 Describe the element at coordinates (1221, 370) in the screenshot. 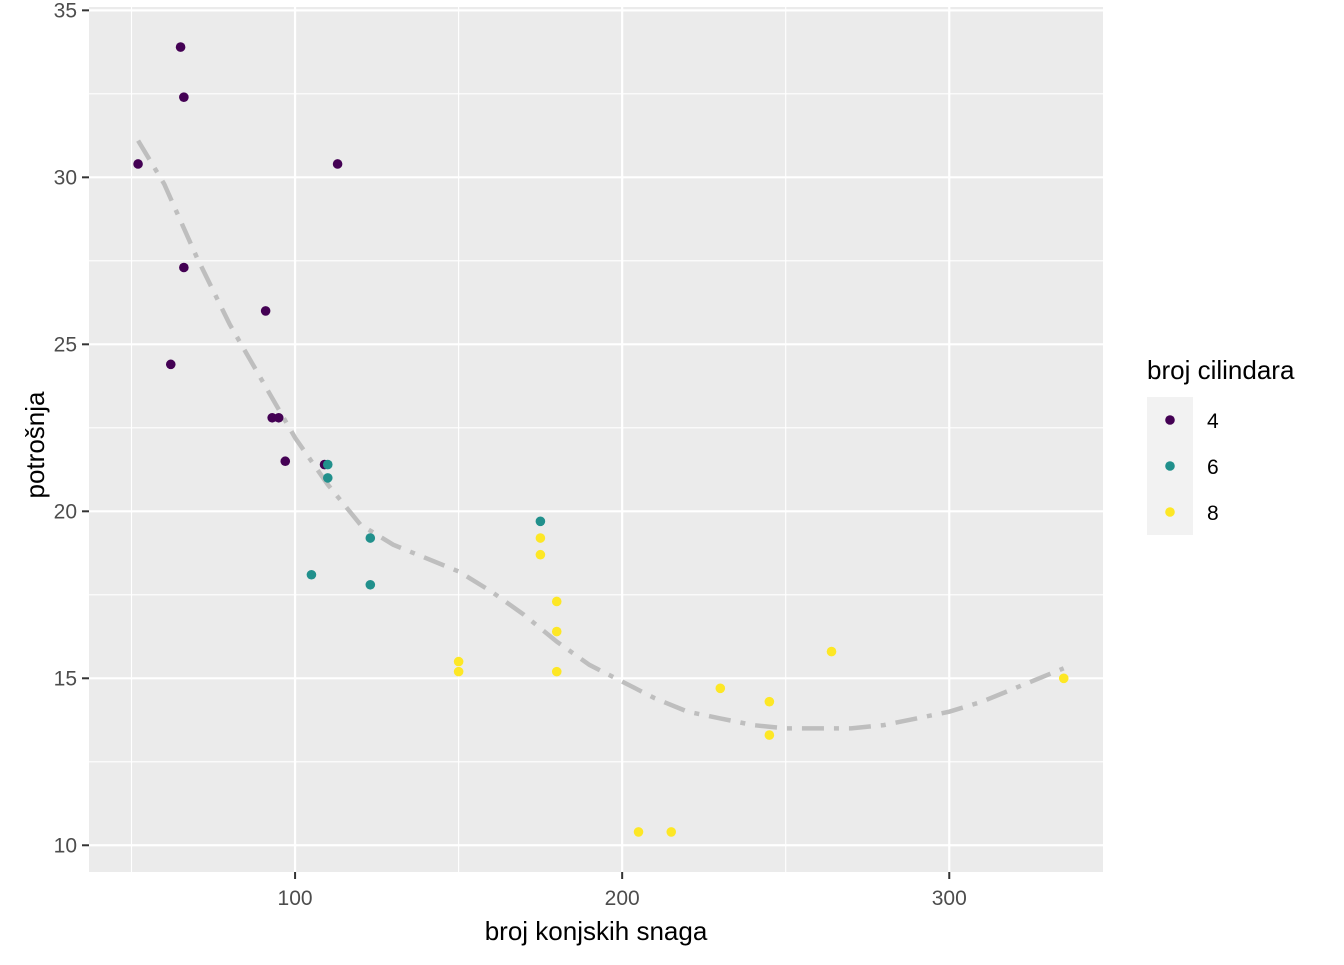

I see `legend-title: broj cilindara` at that location.